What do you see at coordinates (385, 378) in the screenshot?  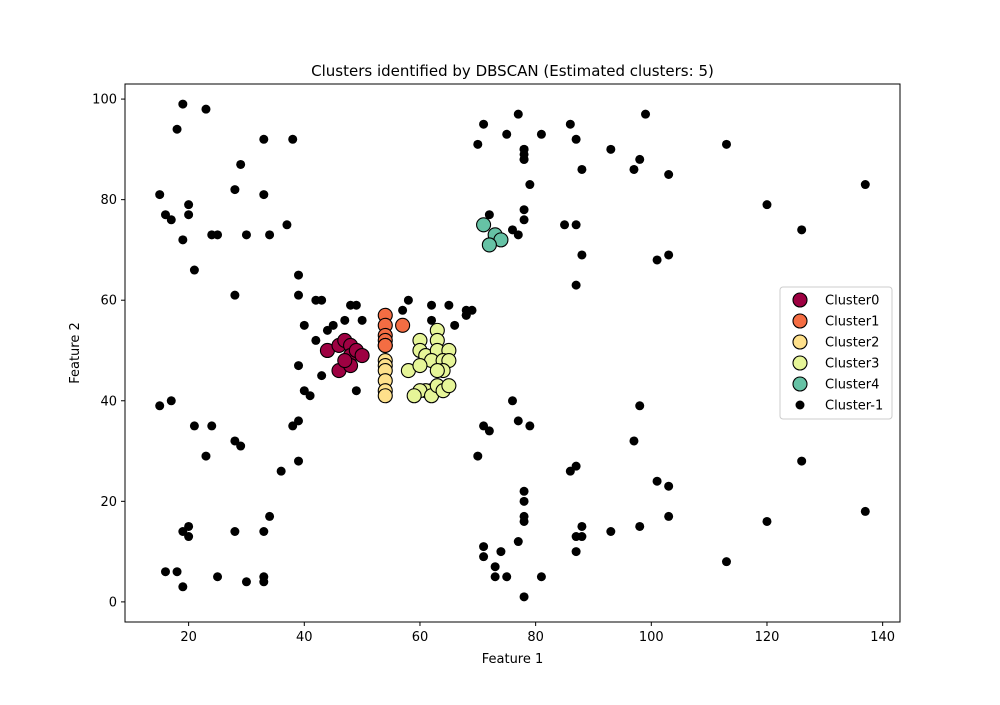 I see `series-cluster2` at bounding box center [385, 378].